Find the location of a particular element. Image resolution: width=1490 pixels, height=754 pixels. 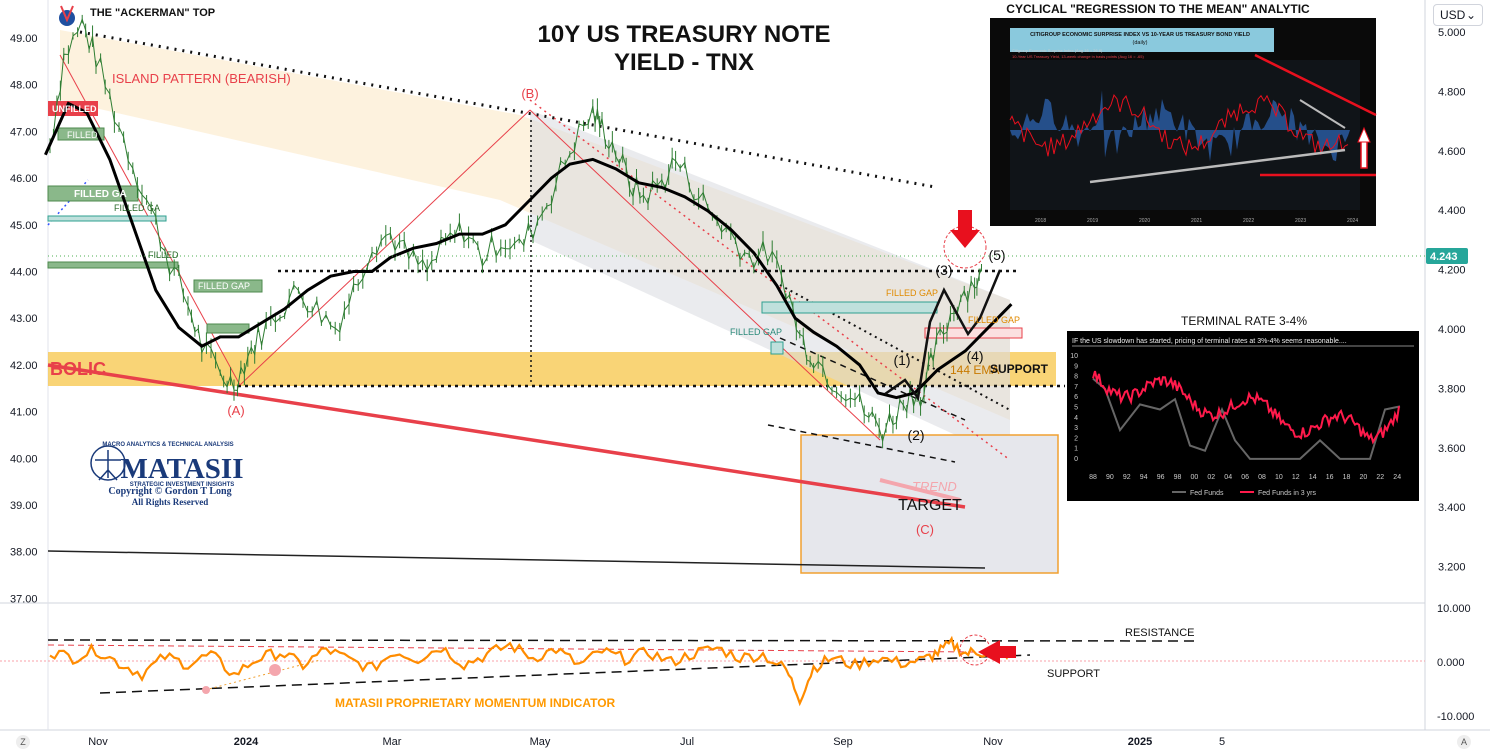

timezone-icon: Z is located at coordinates (23, 742).